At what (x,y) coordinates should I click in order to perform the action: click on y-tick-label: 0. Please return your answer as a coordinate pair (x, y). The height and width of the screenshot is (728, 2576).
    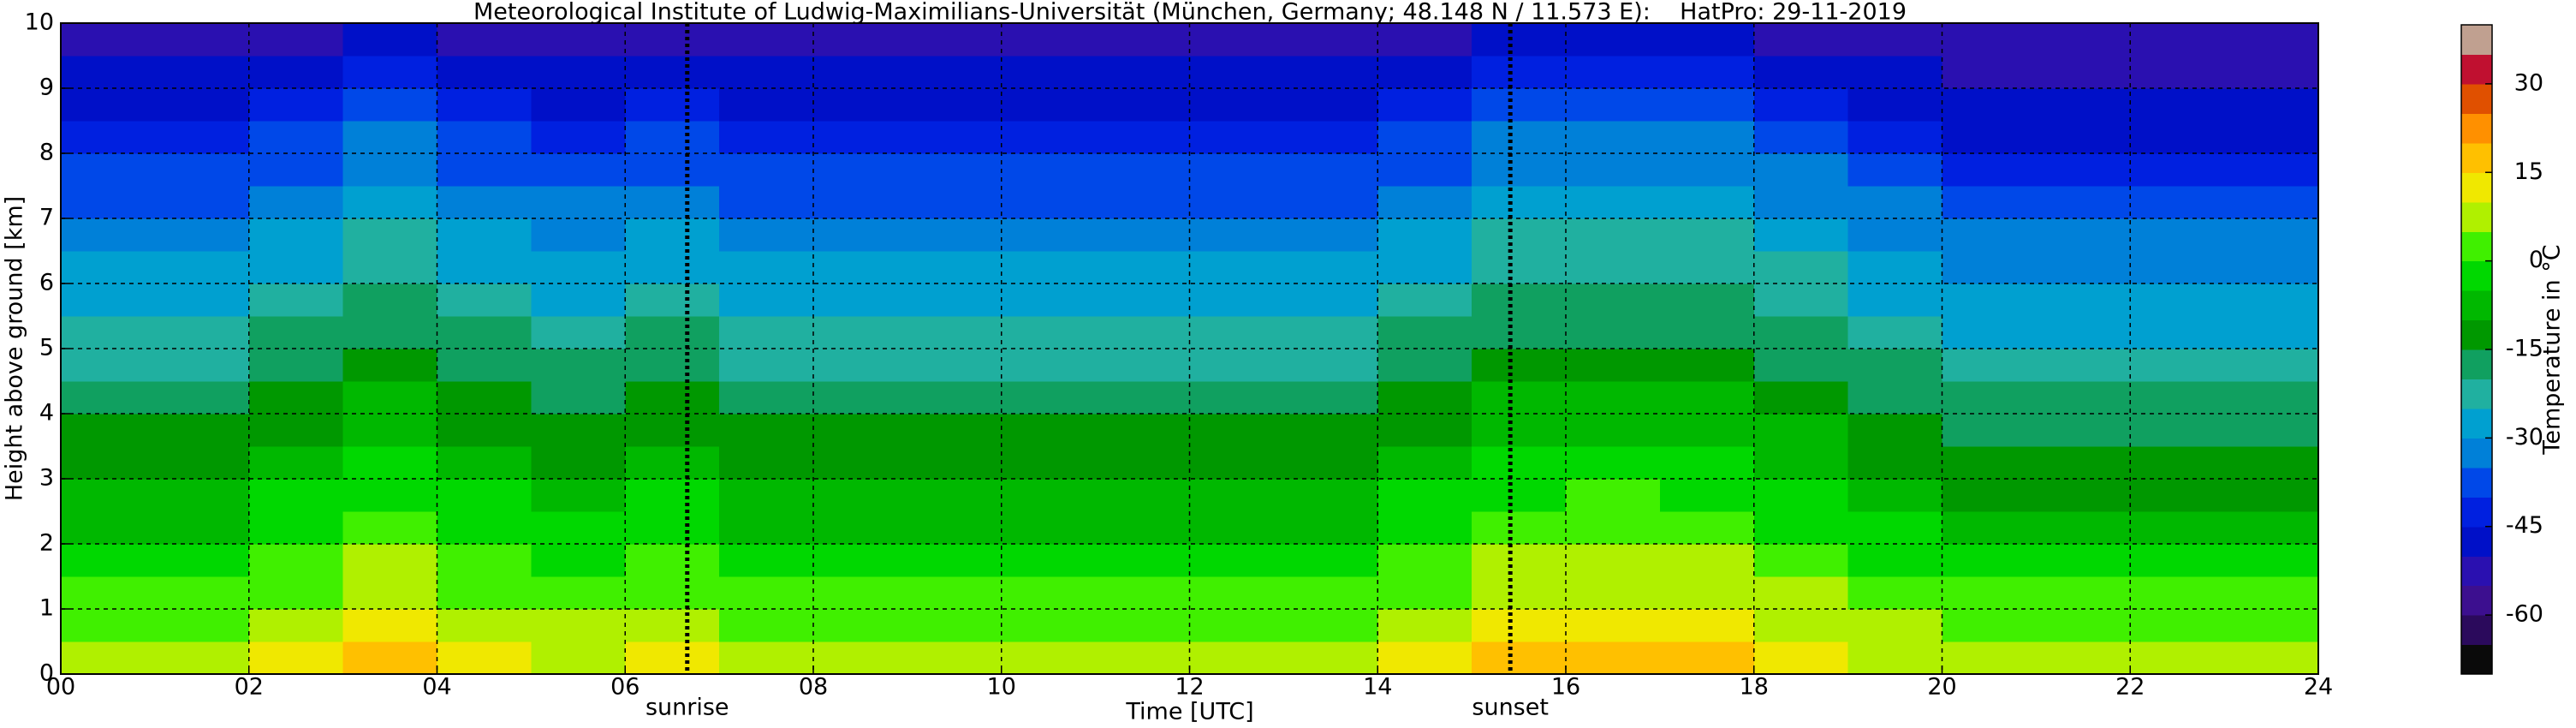
    Looking at the image, I should click on (46, 673).